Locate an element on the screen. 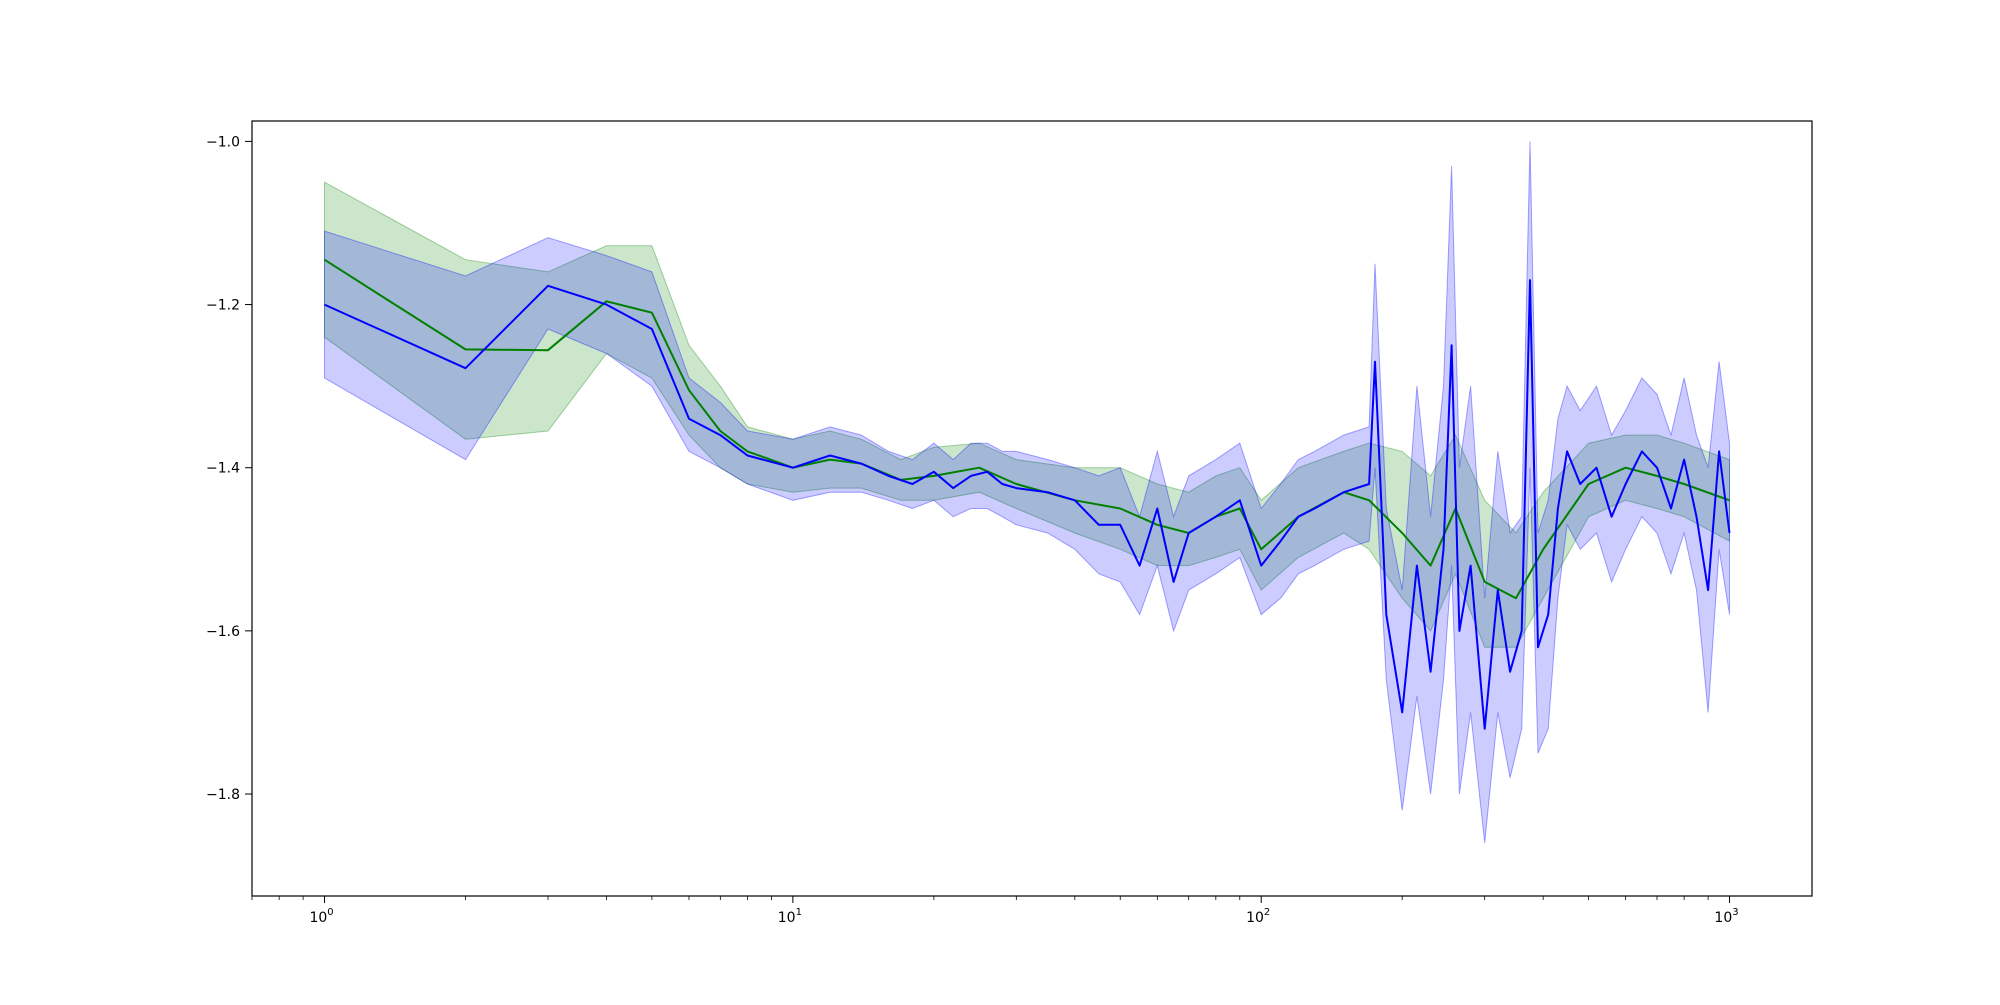  x-axis: 10⁰ 10¹ 10² 10³ is located at coordinates (995, 911).